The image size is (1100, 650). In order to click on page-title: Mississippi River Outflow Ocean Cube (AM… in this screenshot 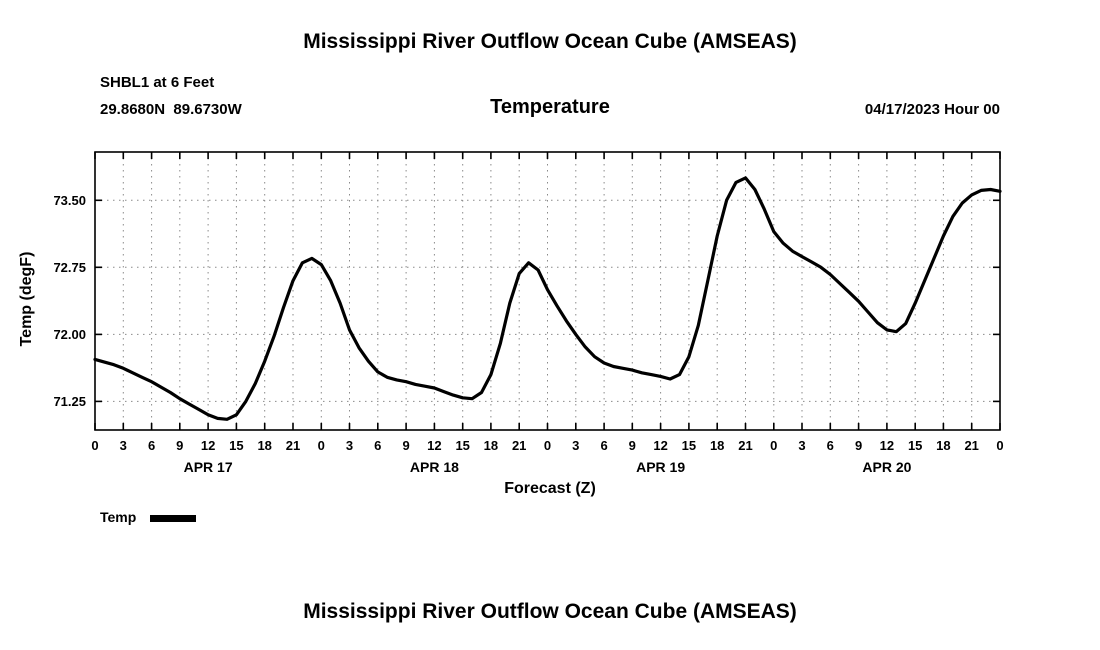, I will do `click(550, 41)`.